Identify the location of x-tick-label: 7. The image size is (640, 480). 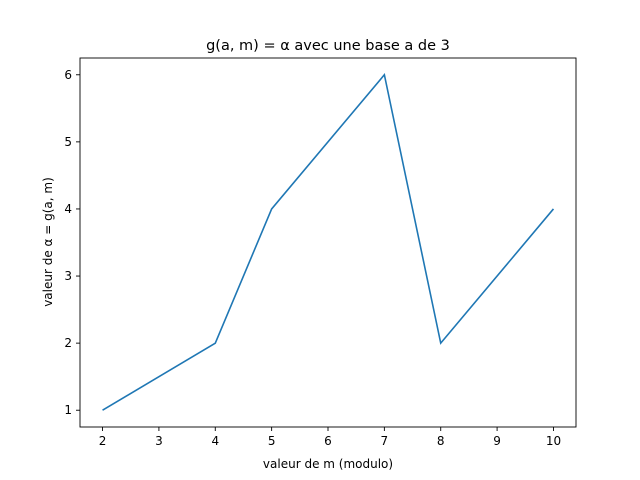
(385, 441).